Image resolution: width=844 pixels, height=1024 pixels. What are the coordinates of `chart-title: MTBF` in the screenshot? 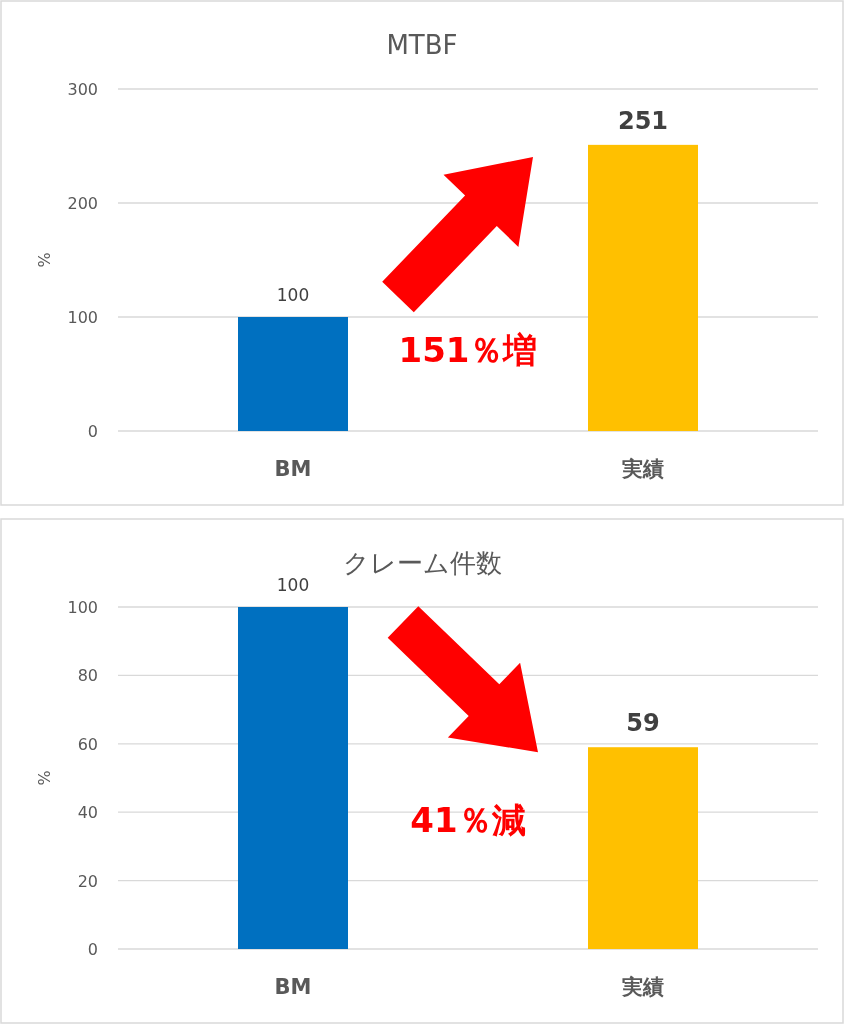 It's located at (422, 45).